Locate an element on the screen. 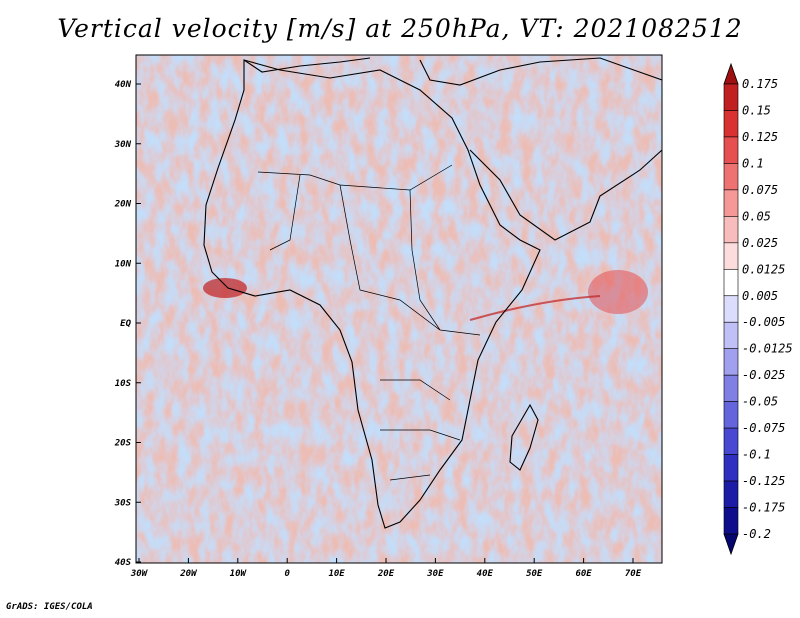 This screenshot has height=618, width=800. colorbar-label: -0.025 is located at coordinates (763, 375).